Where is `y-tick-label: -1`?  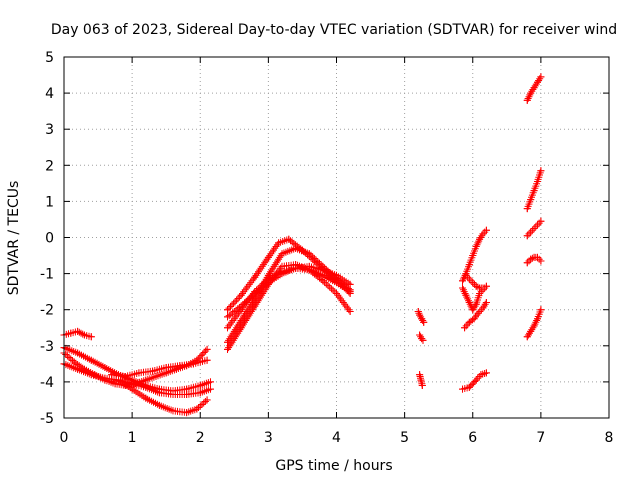 y-tick-label: -1 is located at coordinates (47, 275).